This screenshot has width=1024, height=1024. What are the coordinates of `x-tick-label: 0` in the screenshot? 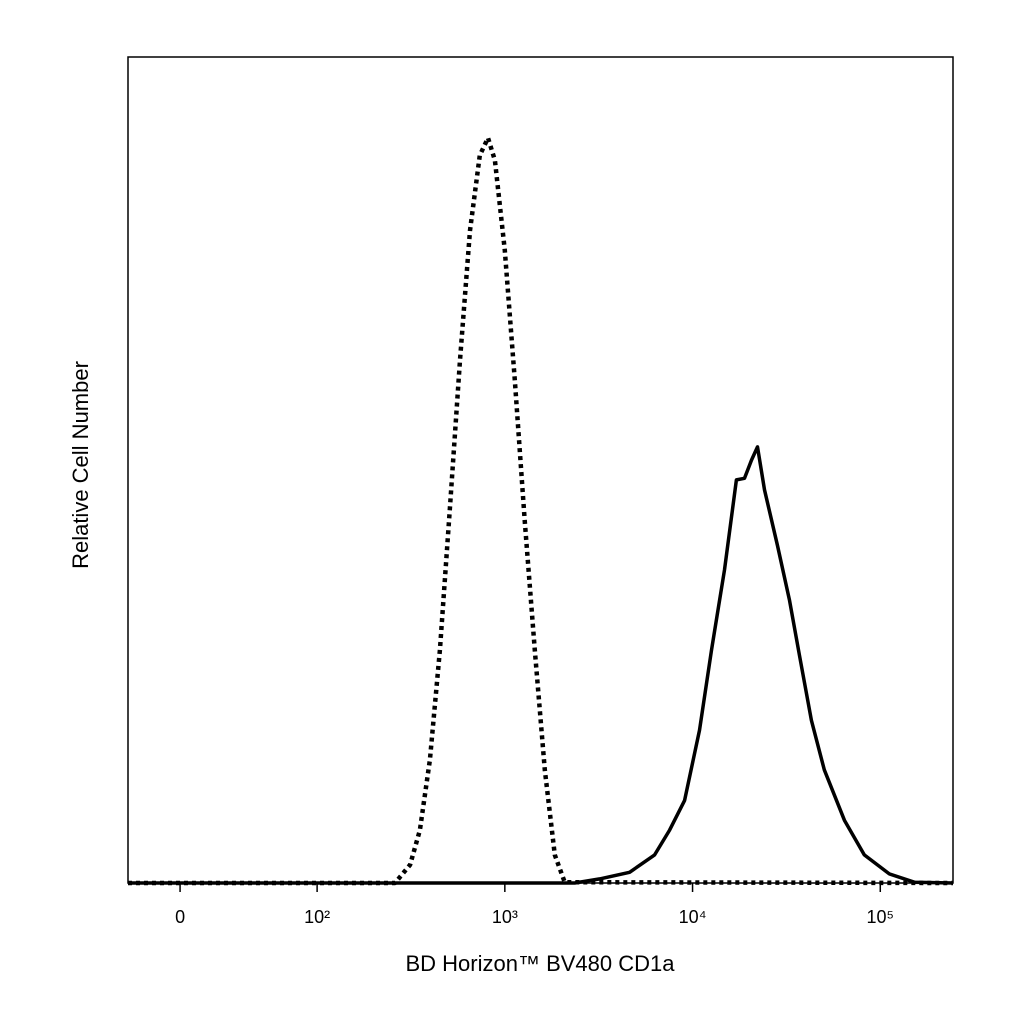 It's located at (180, 917).